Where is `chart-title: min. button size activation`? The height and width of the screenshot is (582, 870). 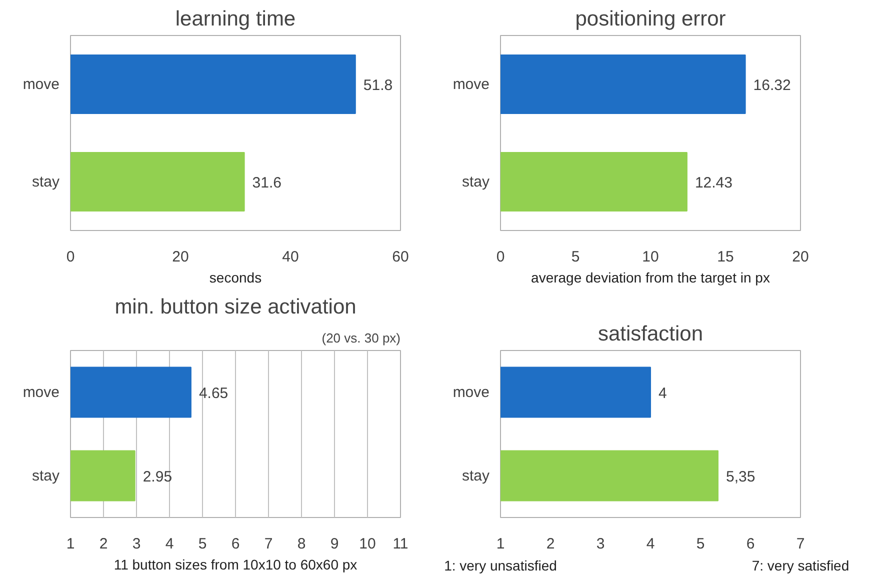
chart-title: min. button size activation is located at coordinates (235, 307).